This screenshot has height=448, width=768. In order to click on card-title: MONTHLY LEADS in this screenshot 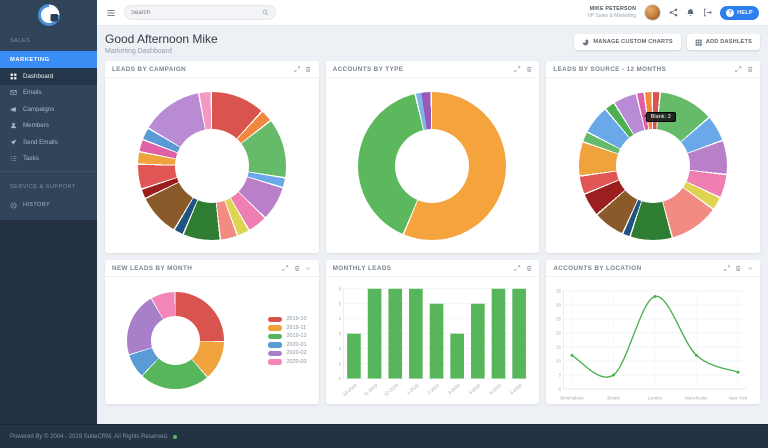, I will do `click(362, 268)`.